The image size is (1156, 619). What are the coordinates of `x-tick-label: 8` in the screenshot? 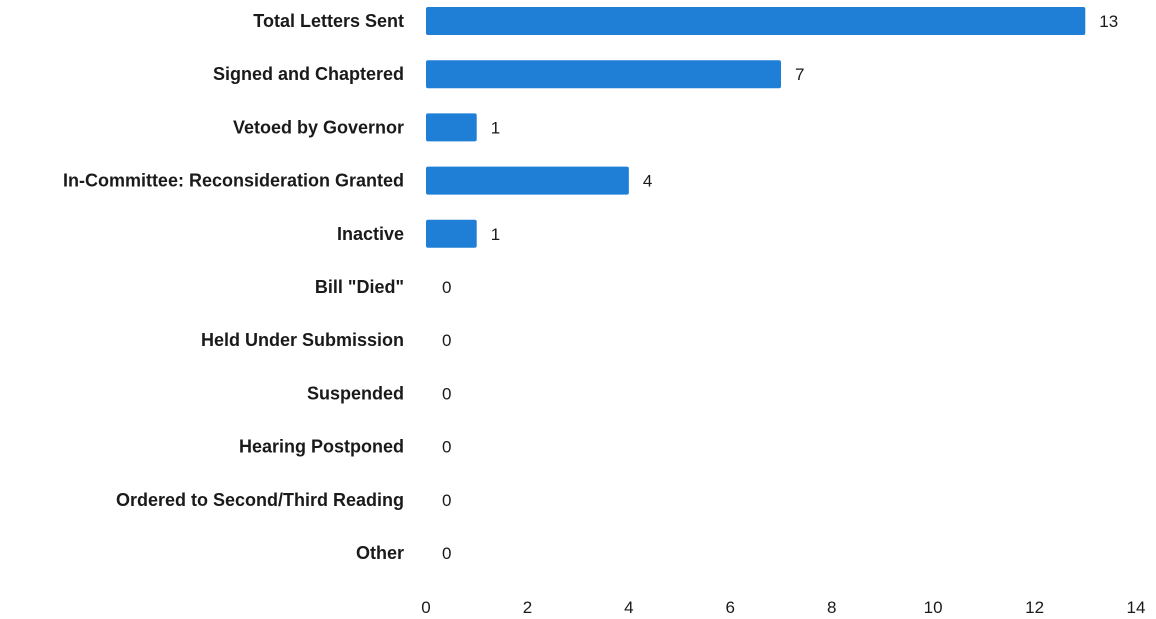 It's located at (831, 607).